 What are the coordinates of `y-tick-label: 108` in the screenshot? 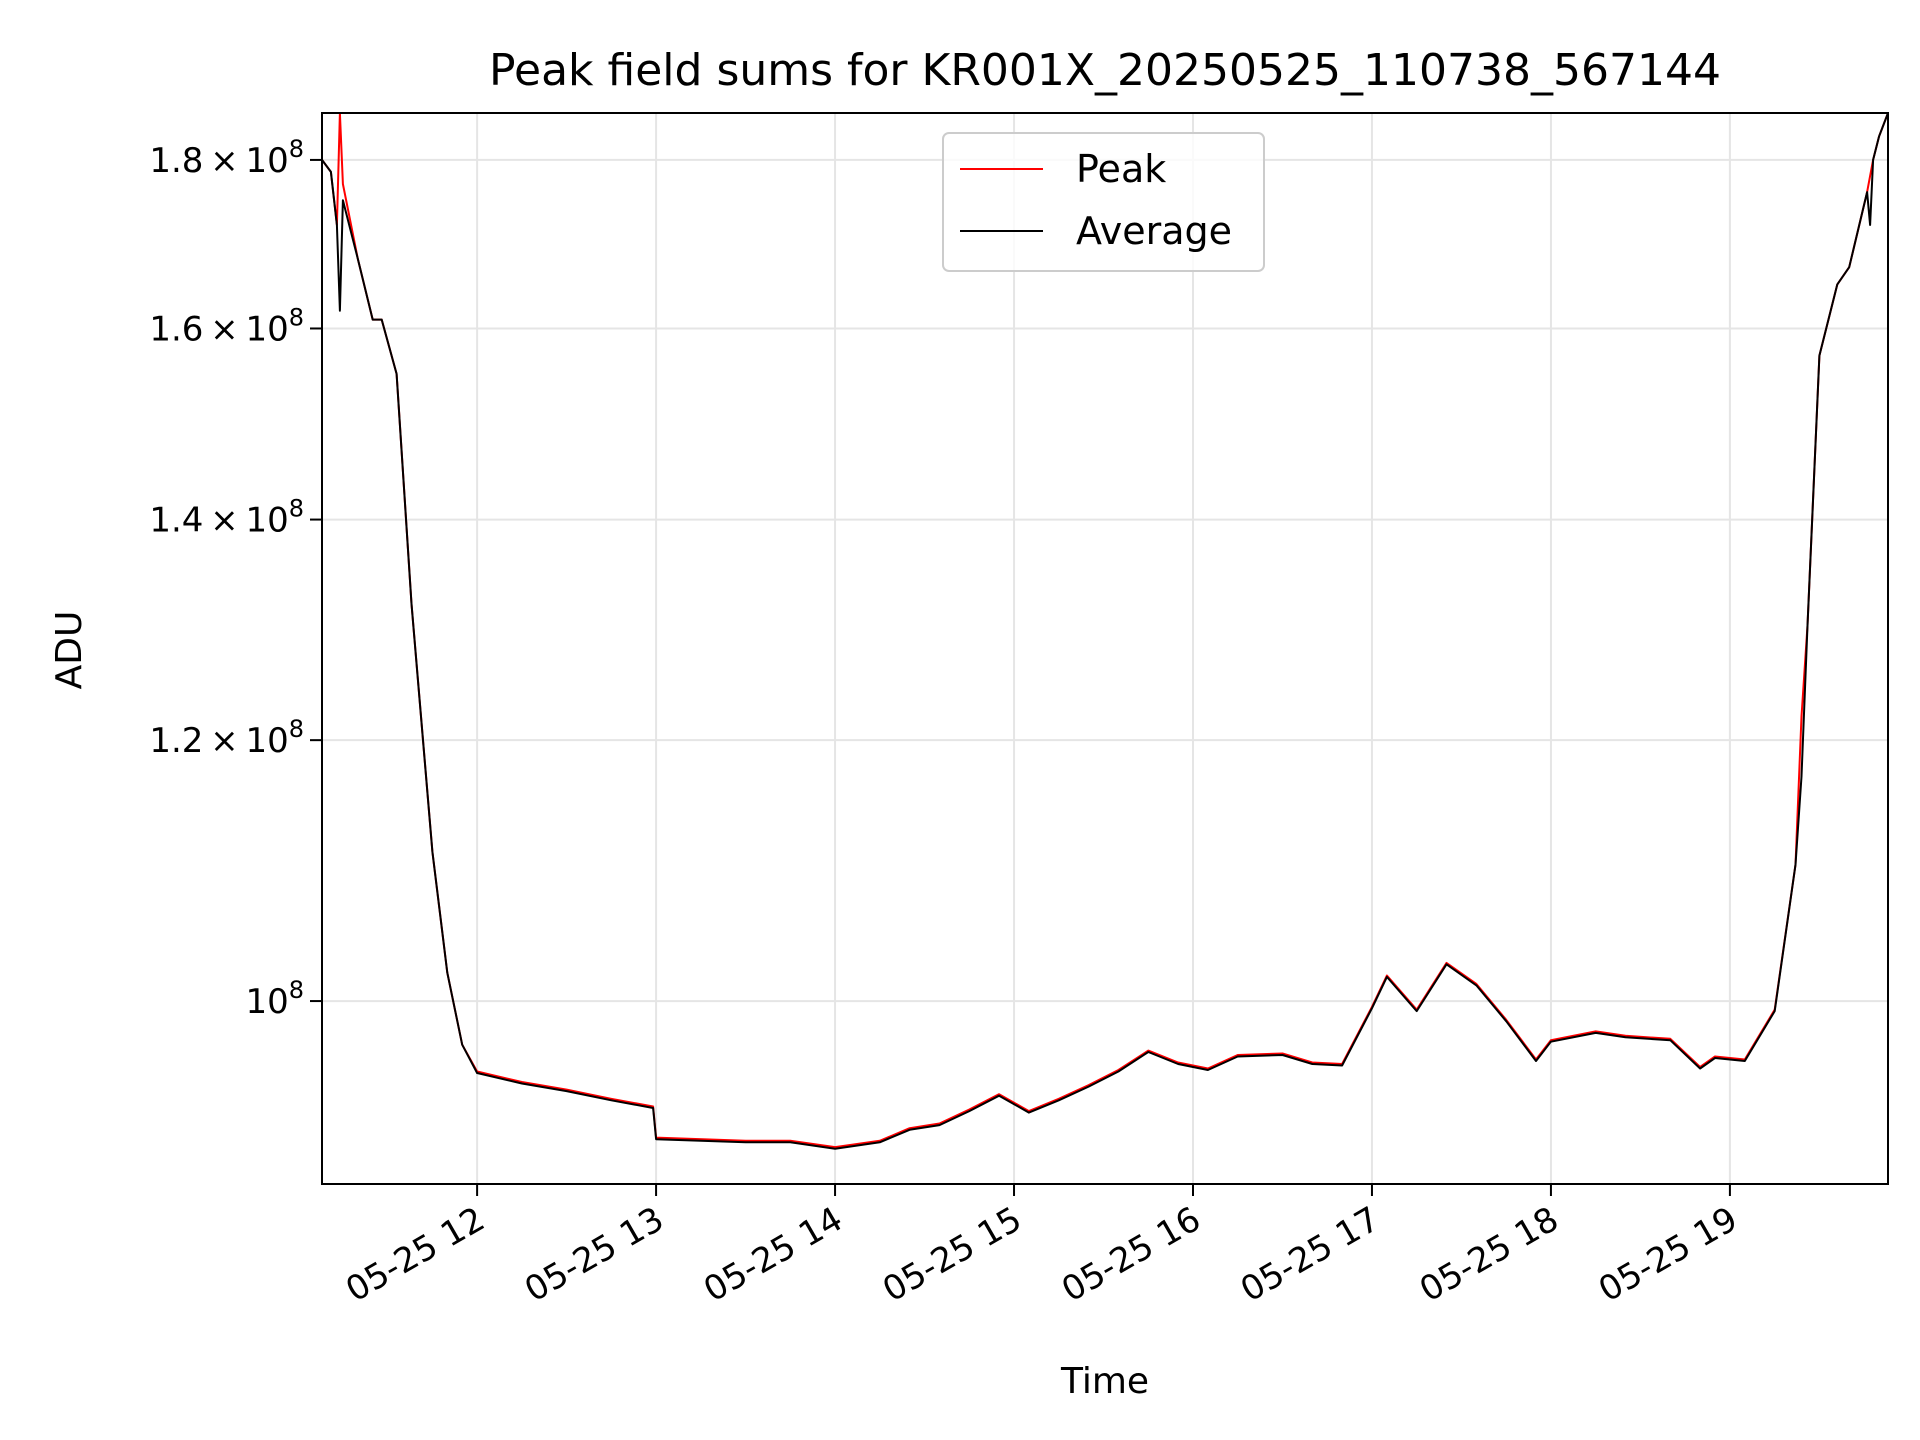 It's located at (274, 999).